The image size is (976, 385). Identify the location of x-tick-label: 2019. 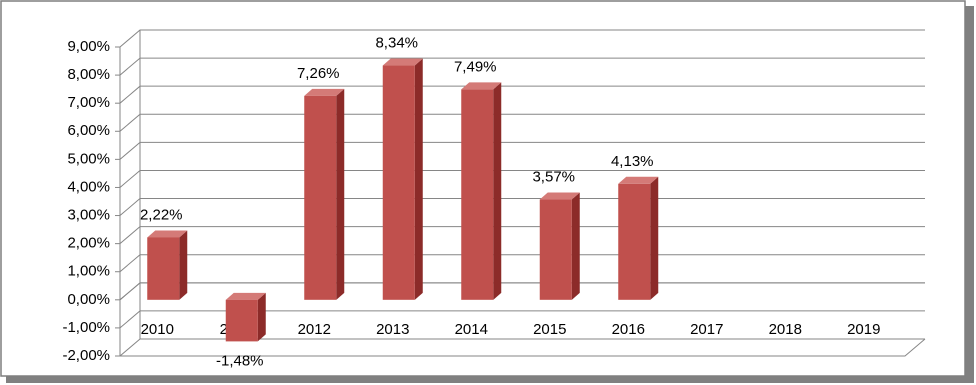
(863, 329).